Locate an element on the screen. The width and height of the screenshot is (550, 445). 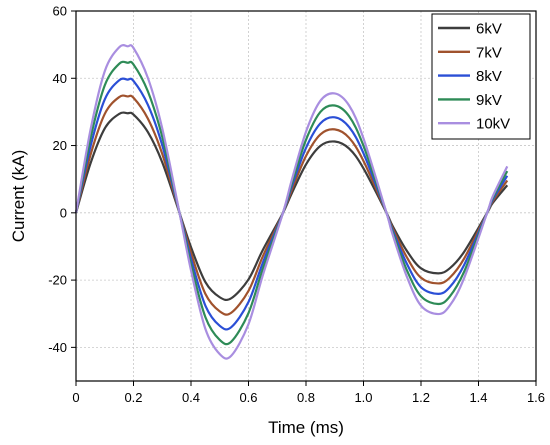
x-tick-label: 1.0 is located at coordinates (363, 397).